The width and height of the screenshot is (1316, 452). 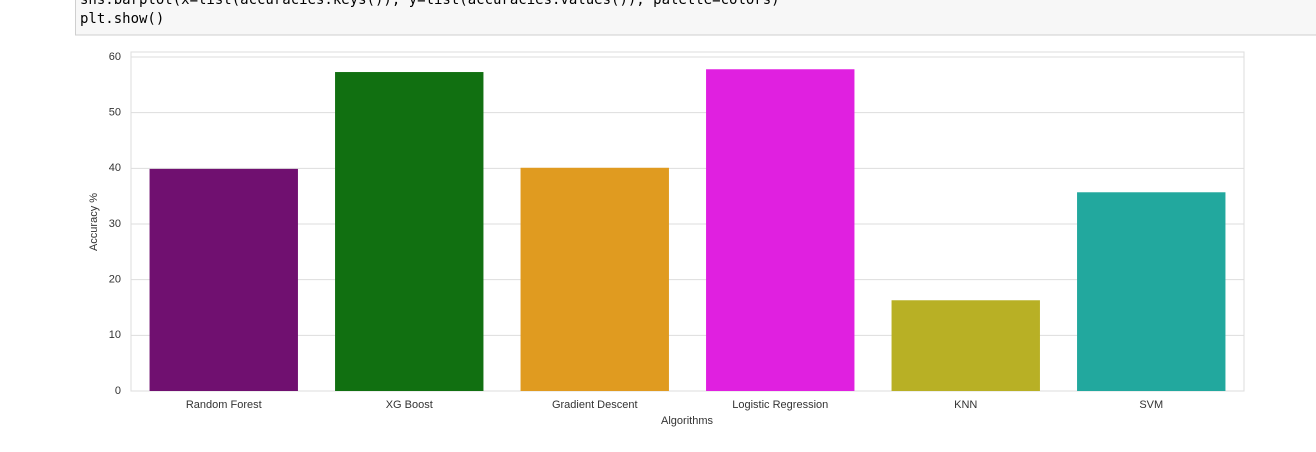 What do you see at coordinates (122, 19) in the screenshot?
I see `code-line: plt.show()` at bounding box center [122, 19].